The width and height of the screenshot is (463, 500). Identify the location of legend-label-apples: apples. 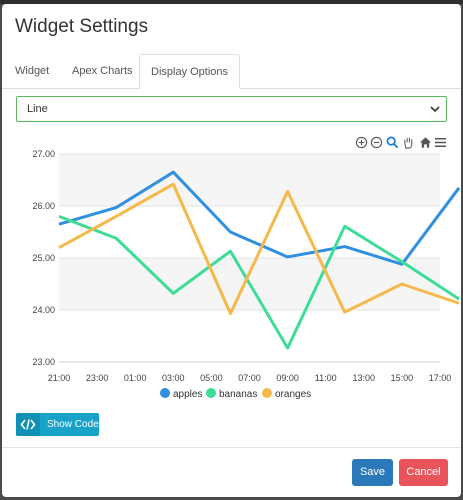
(187, 394).